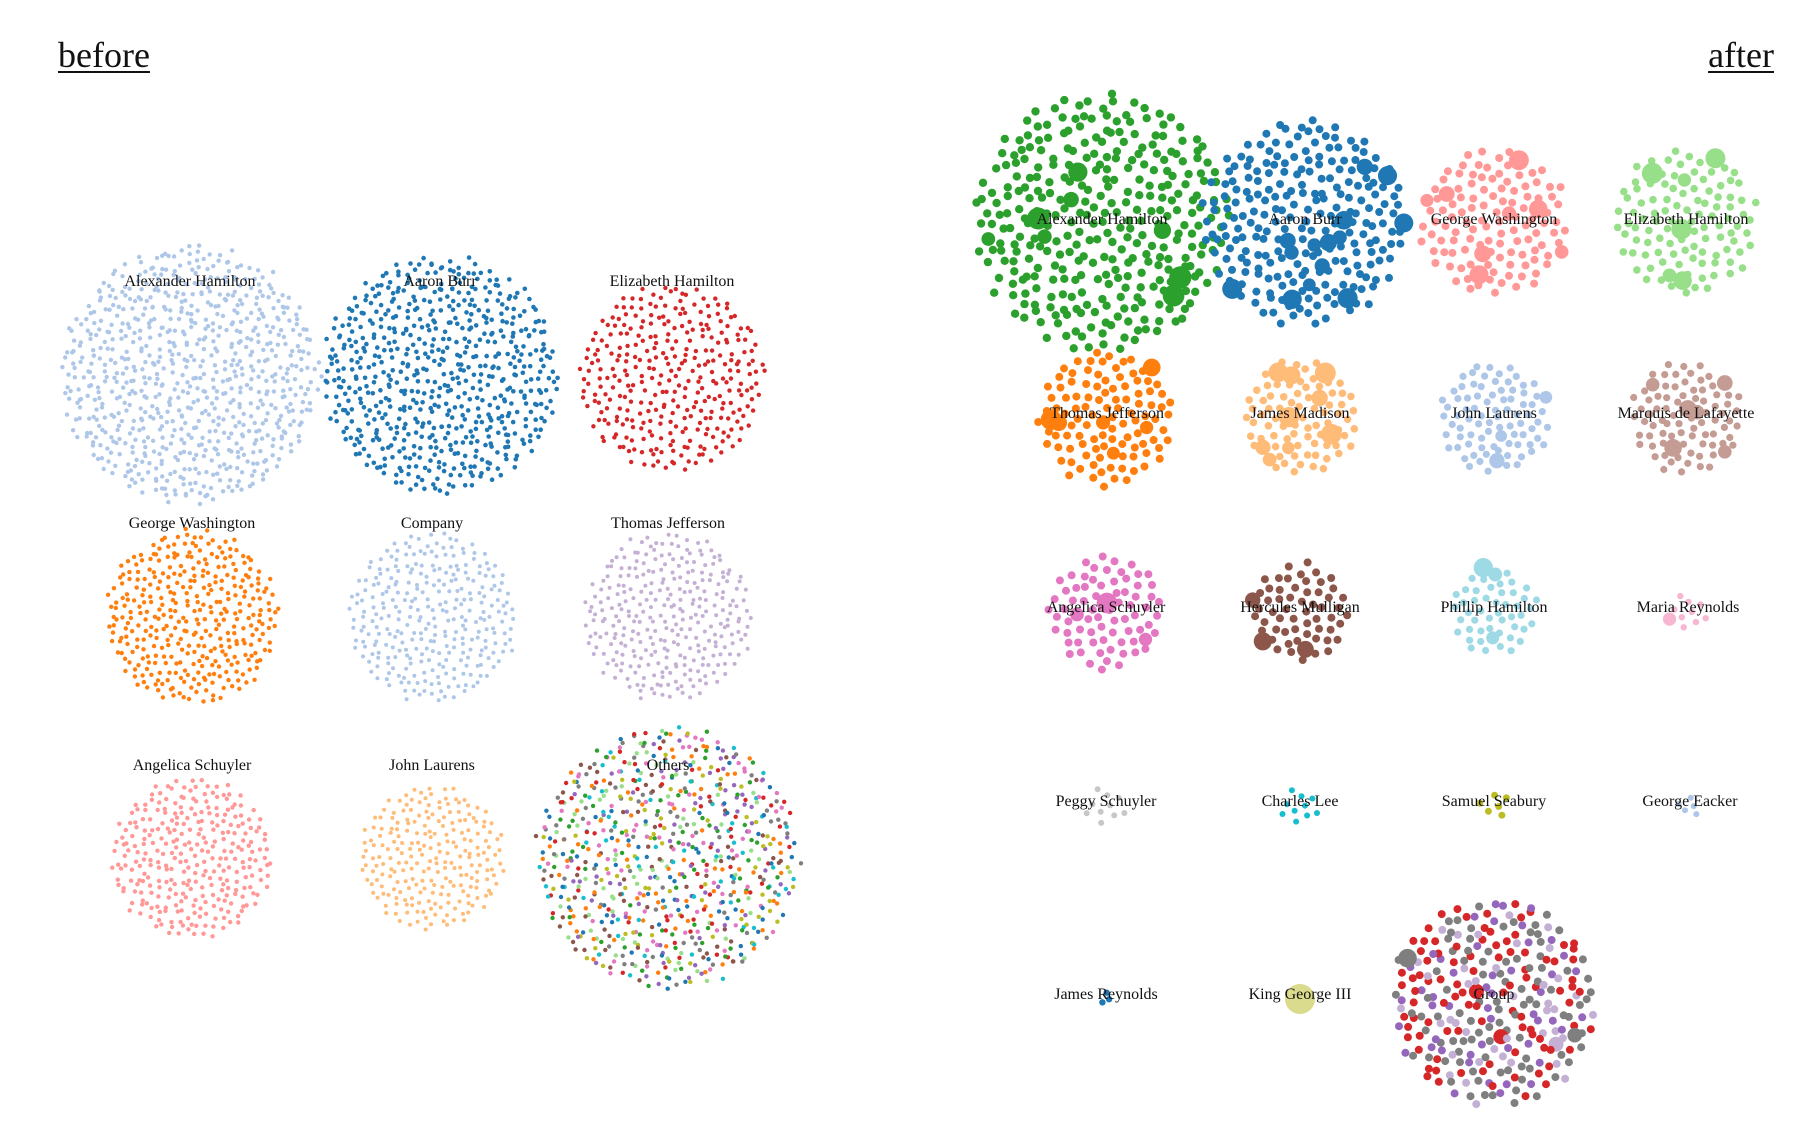  I want to click on cluster-label: Aaron Burr, so click(1305, 219).